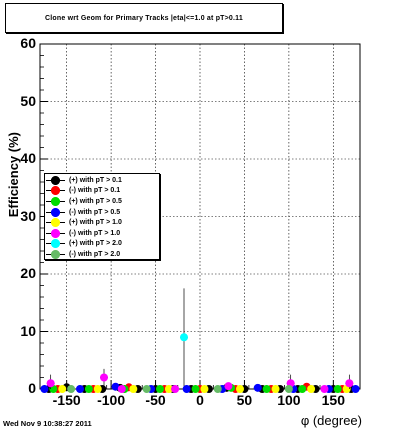 Image resolution: width=400 pixels, height=433 pixels. I want to click on x-tick-label: 0, so click(200, 400).